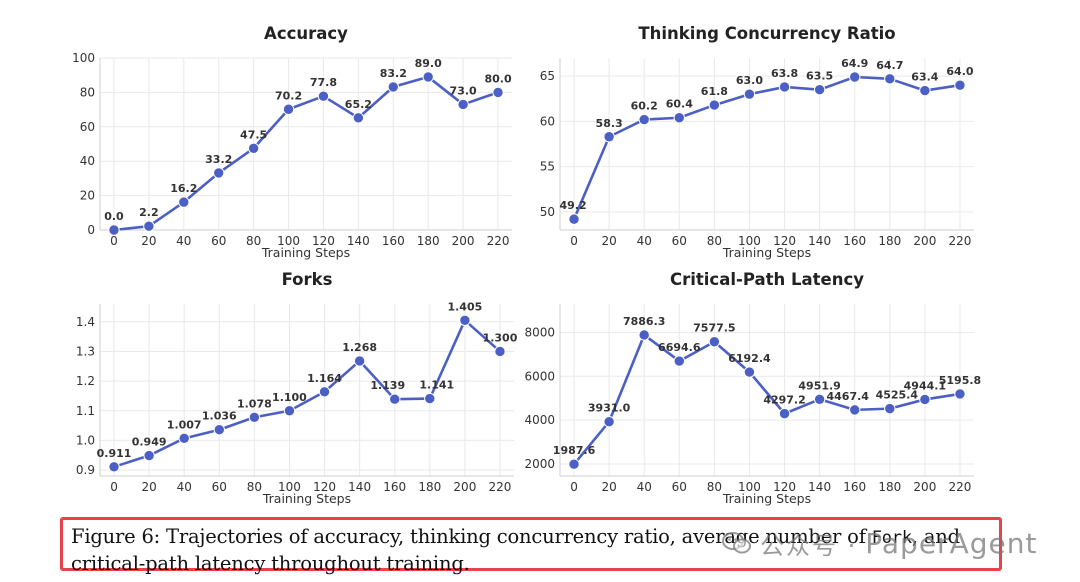 This screenshot has width=1080, height=582. I want to click on data-label: 64.9, so click(854, 63).